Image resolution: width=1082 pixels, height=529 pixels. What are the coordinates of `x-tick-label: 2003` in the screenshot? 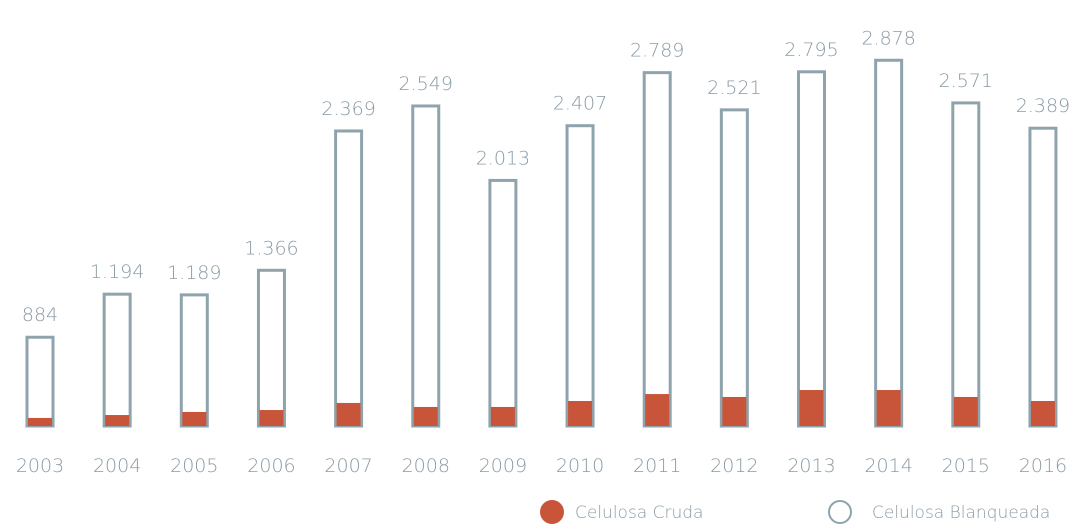 It's located at (40, 466).